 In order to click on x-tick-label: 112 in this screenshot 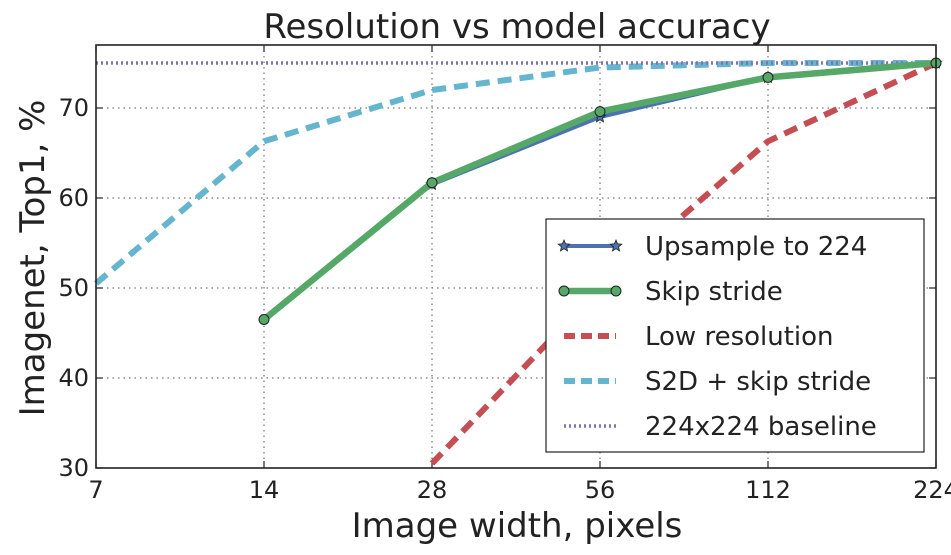, I will do `click(768, 490)`.